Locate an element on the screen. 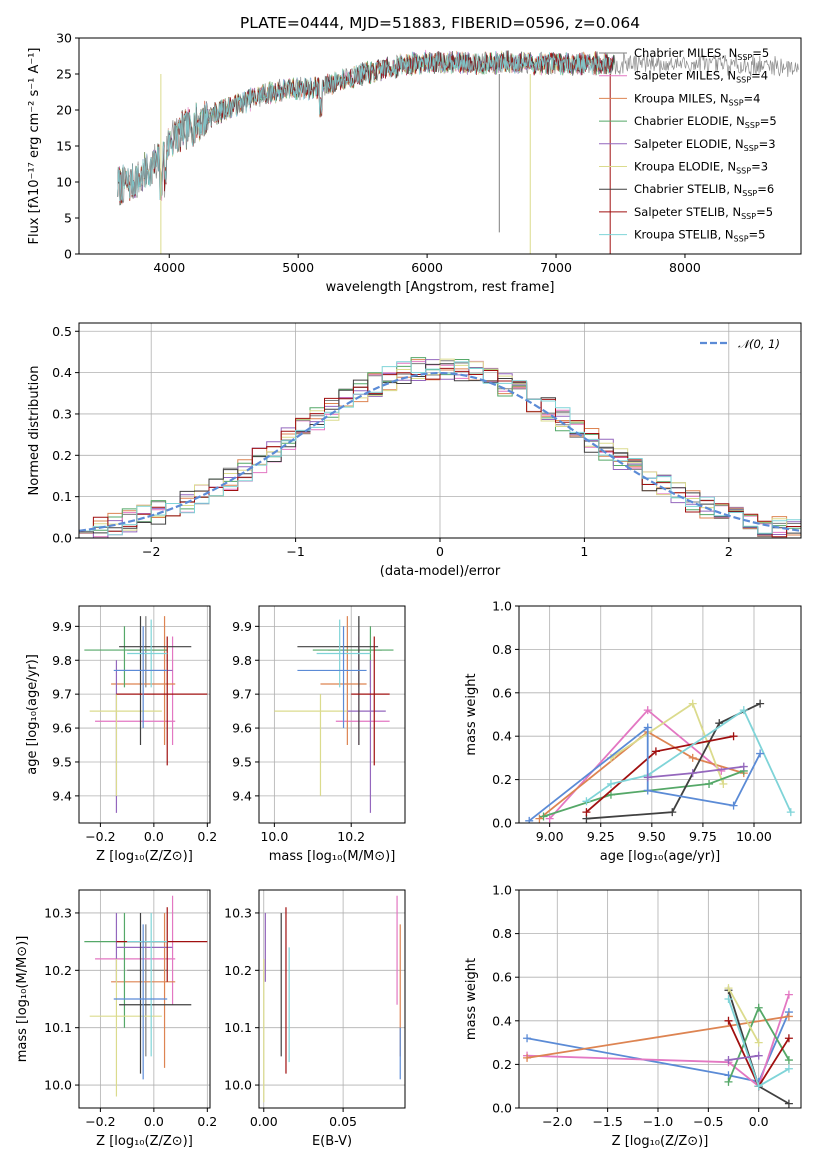 The image size is (819, 1170). x-axis-label: mass [log₁₀(M/M⊙)] is located at coordinates (332, 856).